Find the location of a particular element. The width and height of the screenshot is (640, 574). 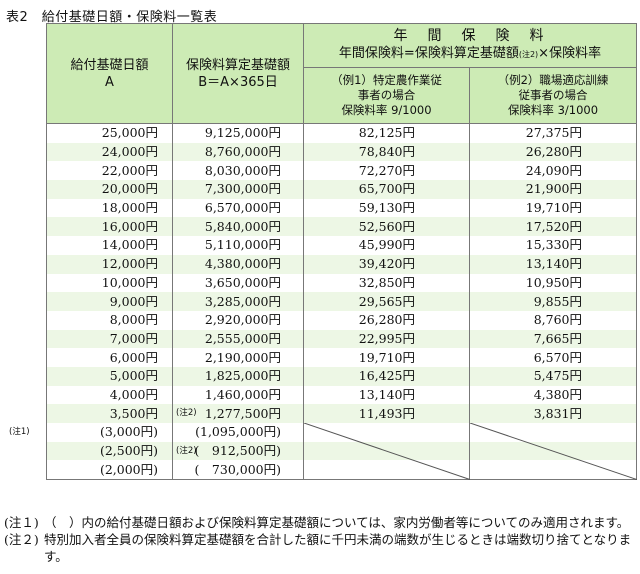

table-title: 表2 給付基礎日額・保険料一覧表 is located at coordinates (112, 17).